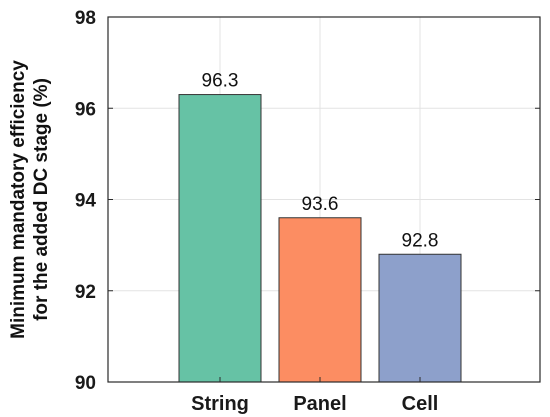  Describe the element at coordinates (85, 383) in the screenshot. I see `y-tick-label-0: 90` at that location.